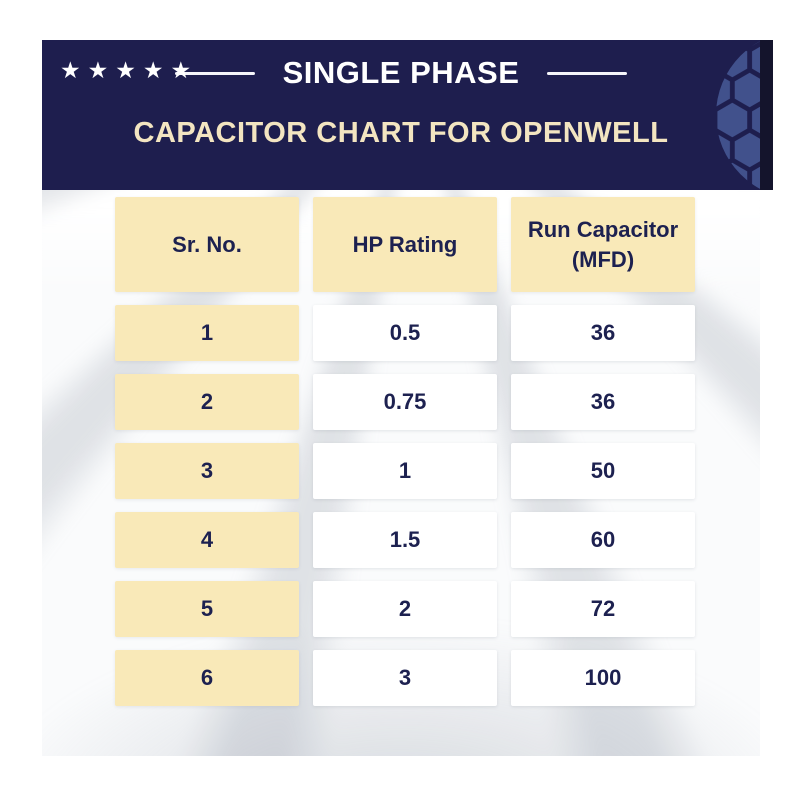  Describe the element at coordinates (401, 133) in the screenshot. I see `page-subtitle: CAPACITOR CHART FOR OPENWELL` at that location.